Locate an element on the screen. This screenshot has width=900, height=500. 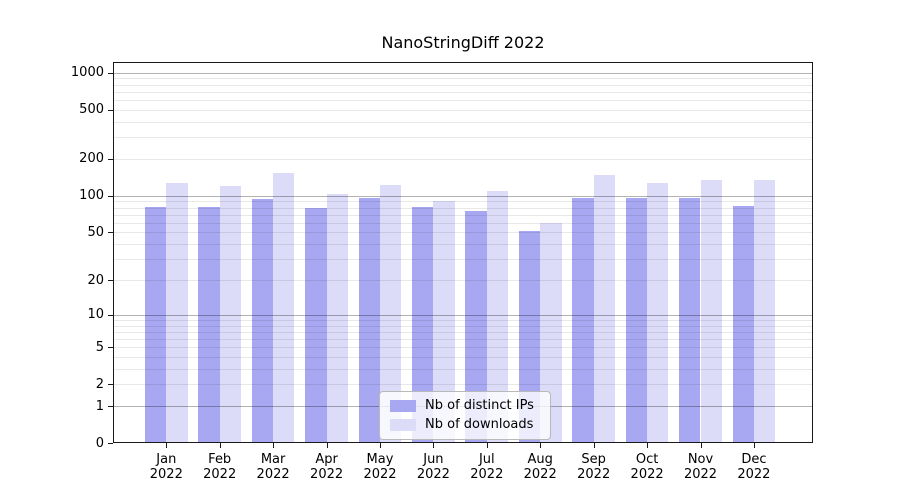
bar-nb-of-downloads-feb-2022 is located at coordinates (230, 314).